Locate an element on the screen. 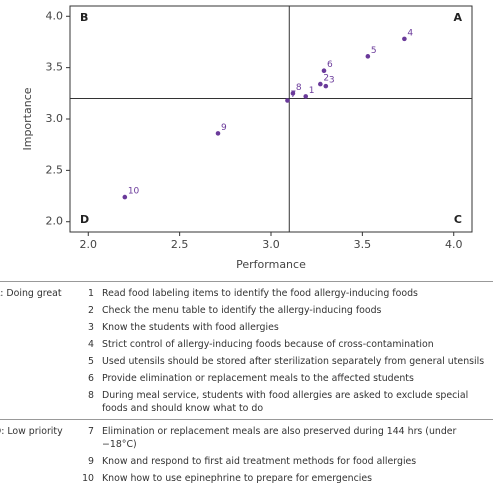  x-tick-label: 2.0 is located at coordinates (89, 244).